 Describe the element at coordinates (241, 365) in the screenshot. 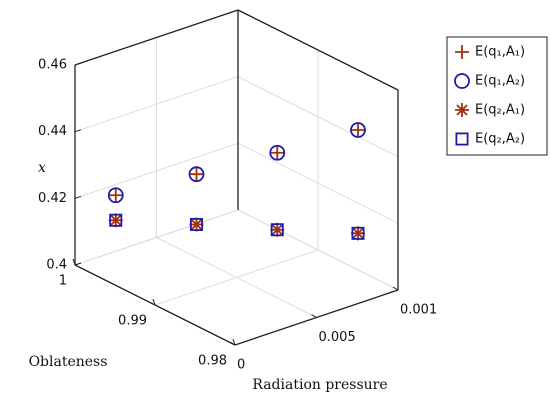

I see `y-tick-label: 0` at that location.